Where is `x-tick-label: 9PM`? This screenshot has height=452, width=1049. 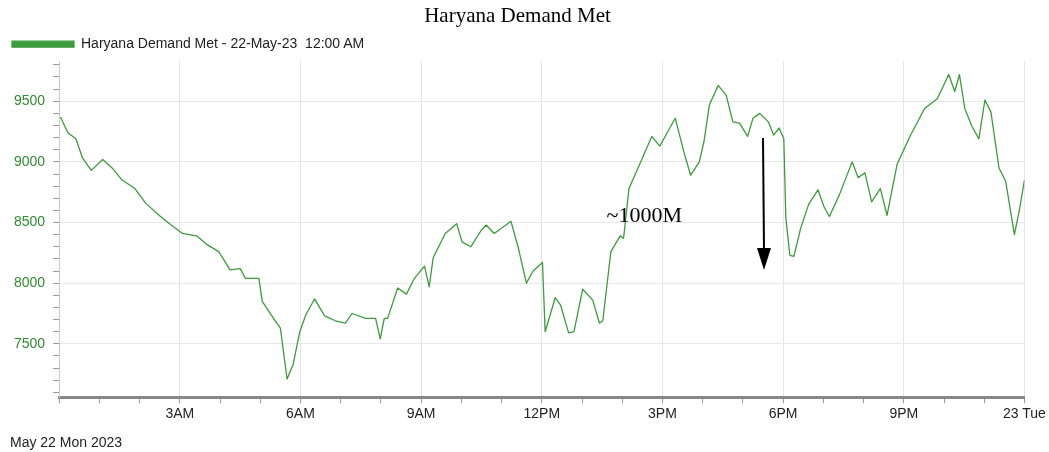 x-tick-label: 9PM is located at coordinates (904, 413).